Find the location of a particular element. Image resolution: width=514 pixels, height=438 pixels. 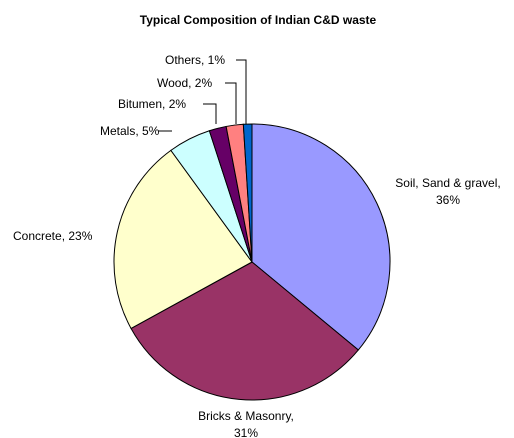

slice-label-metals: Metals, 5% is located at coordinates (130, 131).